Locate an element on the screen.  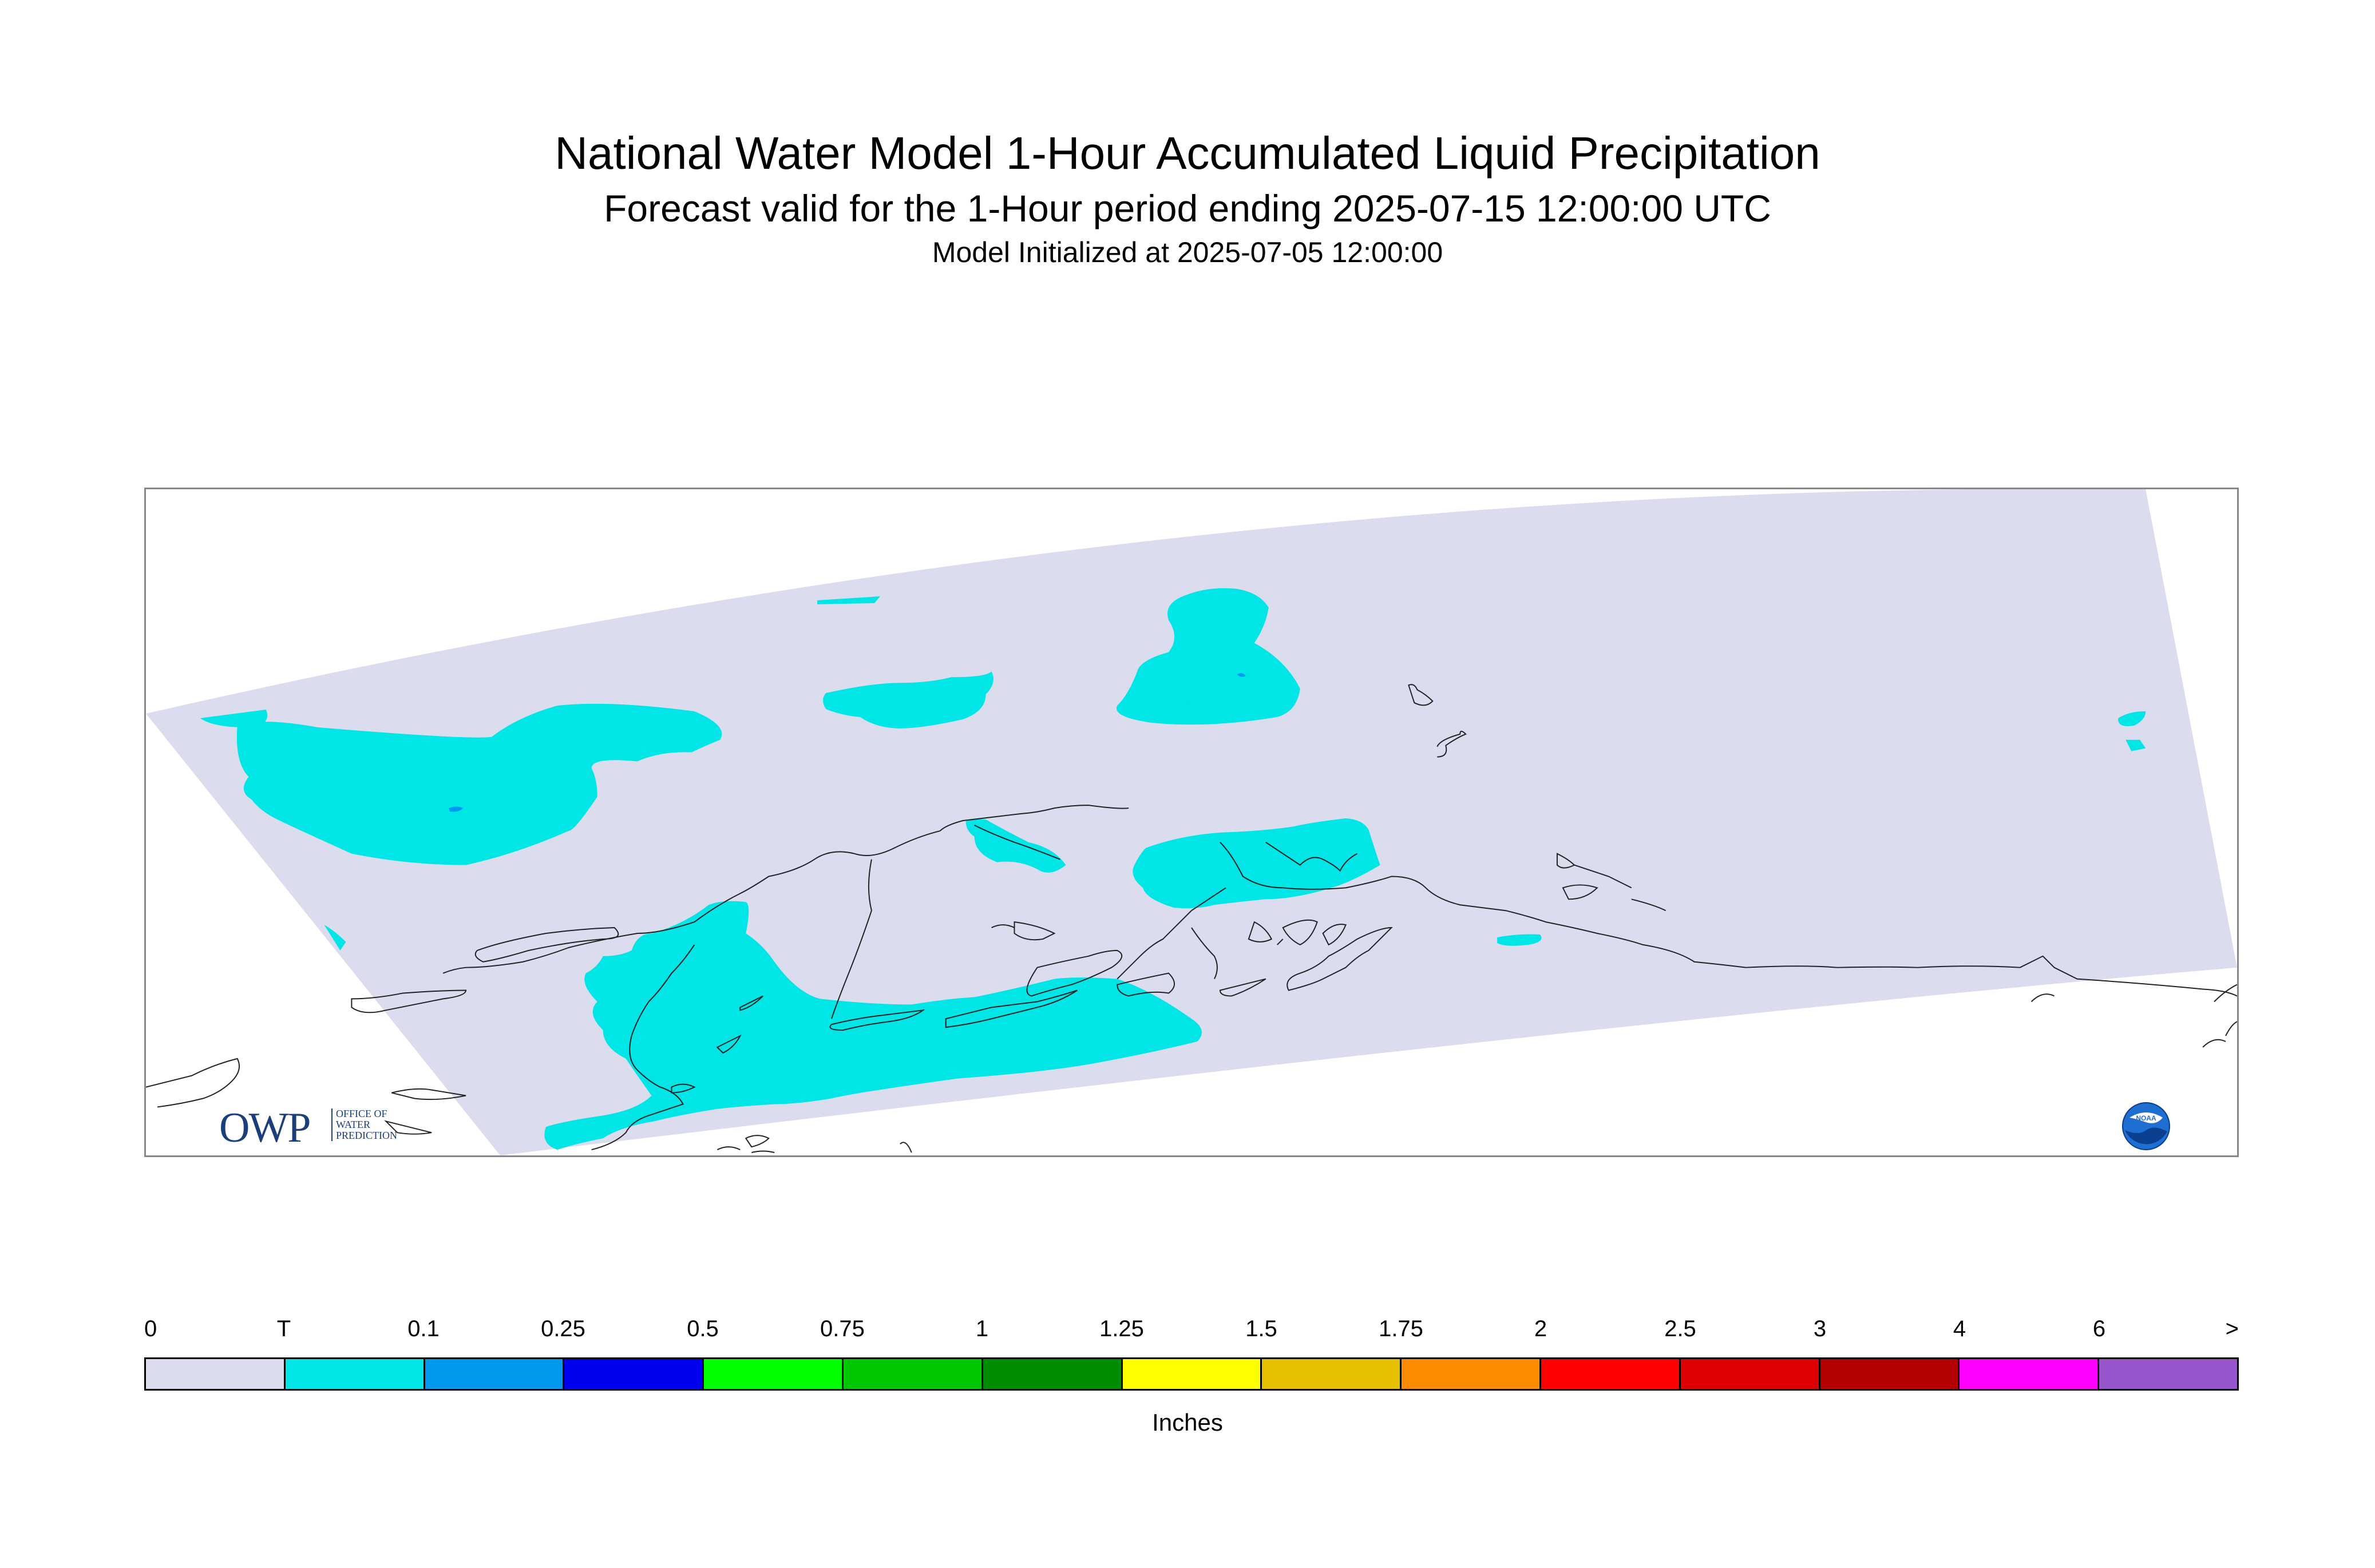
legend-tick-label: > is located at coordinates (2232, 1328).